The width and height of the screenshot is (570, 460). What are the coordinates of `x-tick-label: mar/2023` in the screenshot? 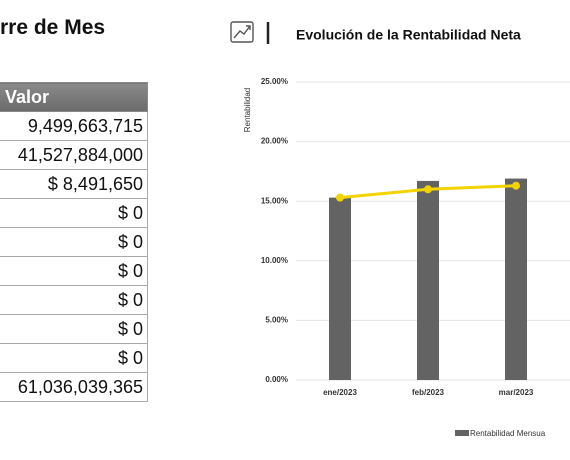 It's located at (516, 392).